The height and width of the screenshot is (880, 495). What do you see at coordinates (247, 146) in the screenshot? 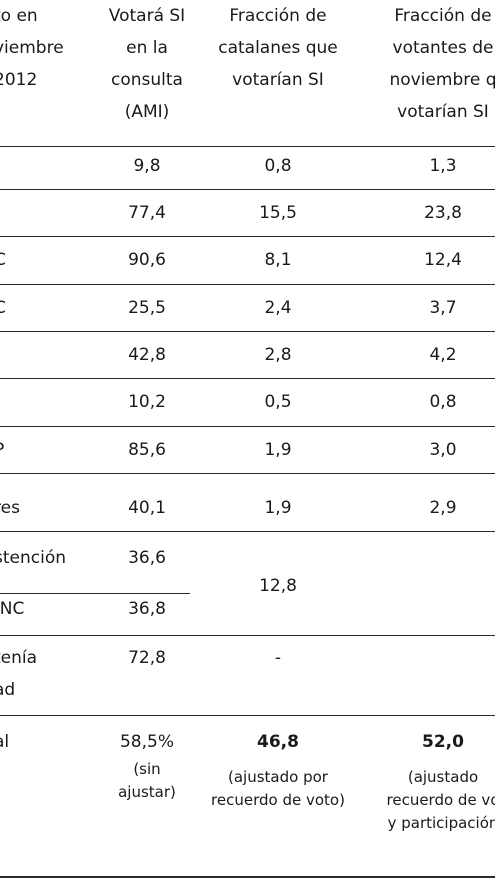
I see `header-divider` at bounding box center [247, 146].